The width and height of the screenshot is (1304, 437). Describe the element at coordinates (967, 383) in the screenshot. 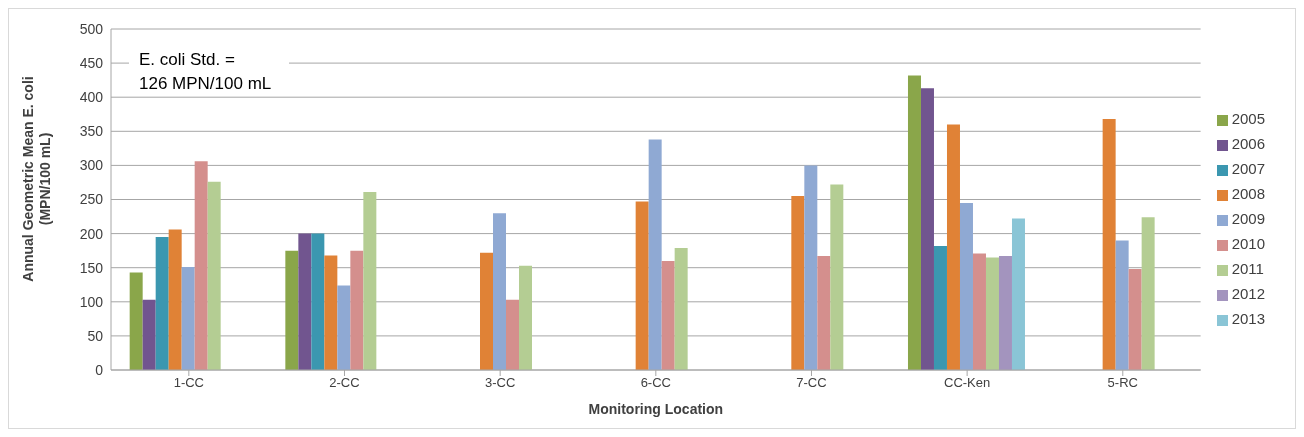

I see `x-tick-label: CC-Ken` at that location.